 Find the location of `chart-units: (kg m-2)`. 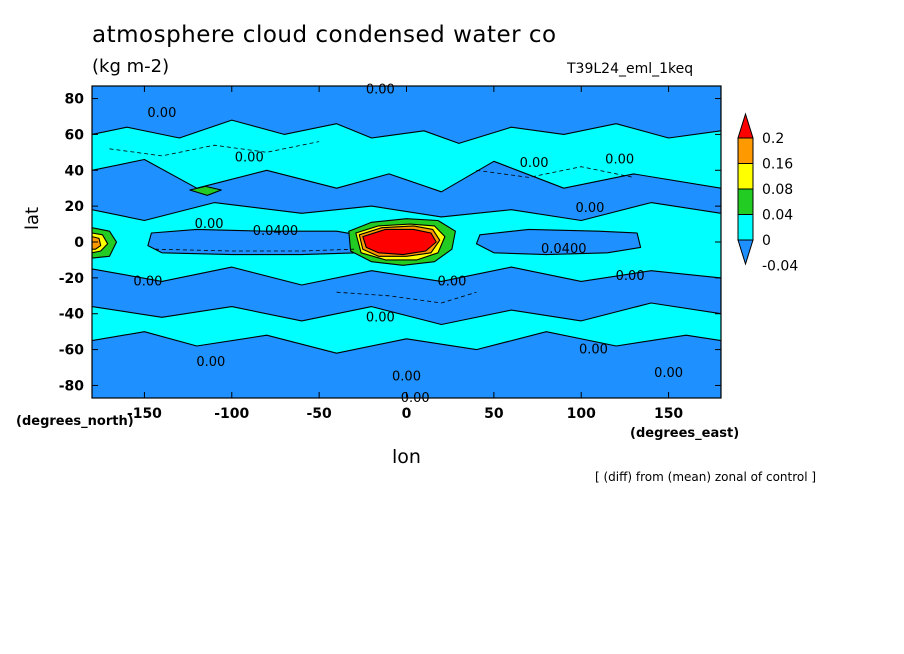

chart-units: (kg m-2) is located at coordinates (131, 66).